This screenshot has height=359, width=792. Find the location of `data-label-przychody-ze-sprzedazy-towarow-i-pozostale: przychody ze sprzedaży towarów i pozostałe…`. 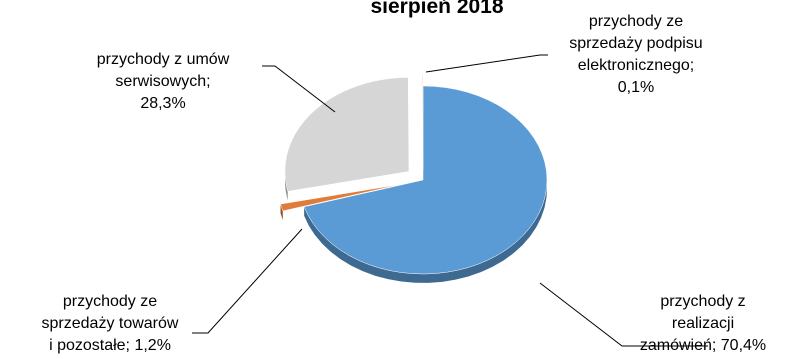

data-label-przychody-ze-sprzedazy-towarow-i-pozostale: przychody ze sprzedaży towarów i pozostałe… is located at coordinates (110, 323).